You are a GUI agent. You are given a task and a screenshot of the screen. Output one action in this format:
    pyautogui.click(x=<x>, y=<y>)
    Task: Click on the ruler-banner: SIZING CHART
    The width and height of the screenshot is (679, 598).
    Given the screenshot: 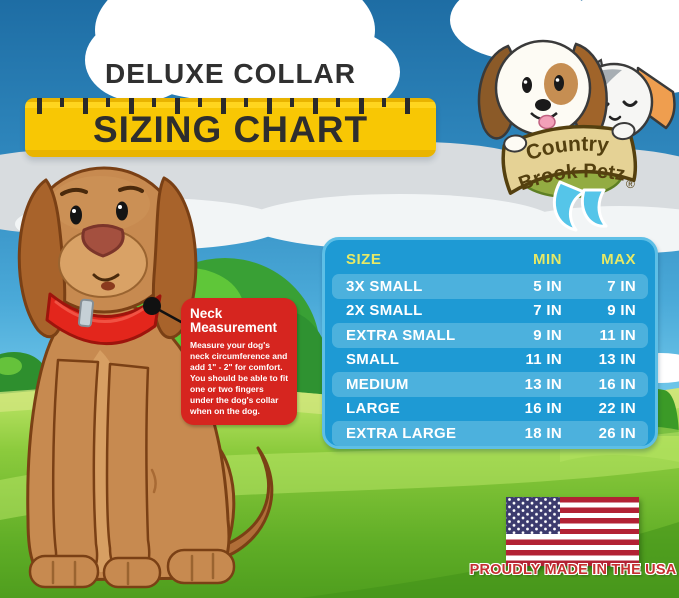 What is the action you would take?
    pyautogui.click(x=230, y=127)
    